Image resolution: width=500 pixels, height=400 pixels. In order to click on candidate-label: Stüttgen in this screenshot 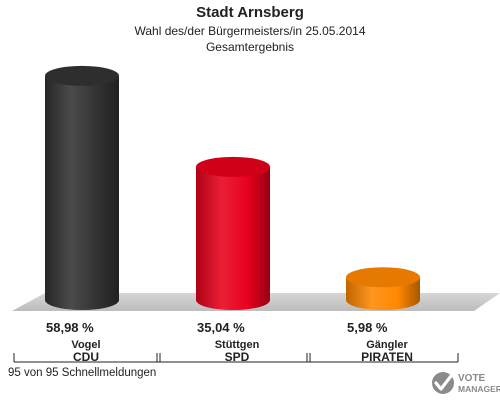, I will do `click(237, 345)`.